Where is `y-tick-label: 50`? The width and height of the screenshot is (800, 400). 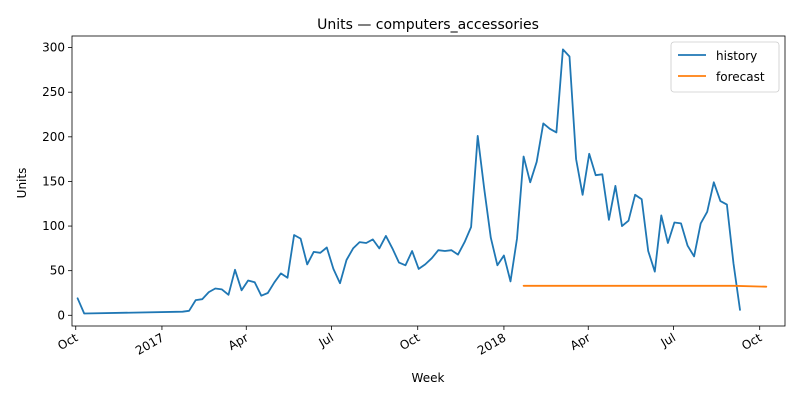
y-tick-label: 50 is located at coordinates (57, 271).